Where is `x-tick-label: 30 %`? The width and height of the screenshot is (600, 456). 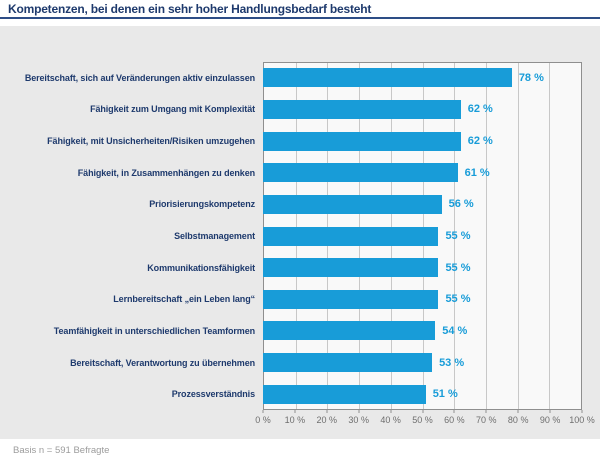 x-tick-label: 30 % is located at coordinates (358, 420).